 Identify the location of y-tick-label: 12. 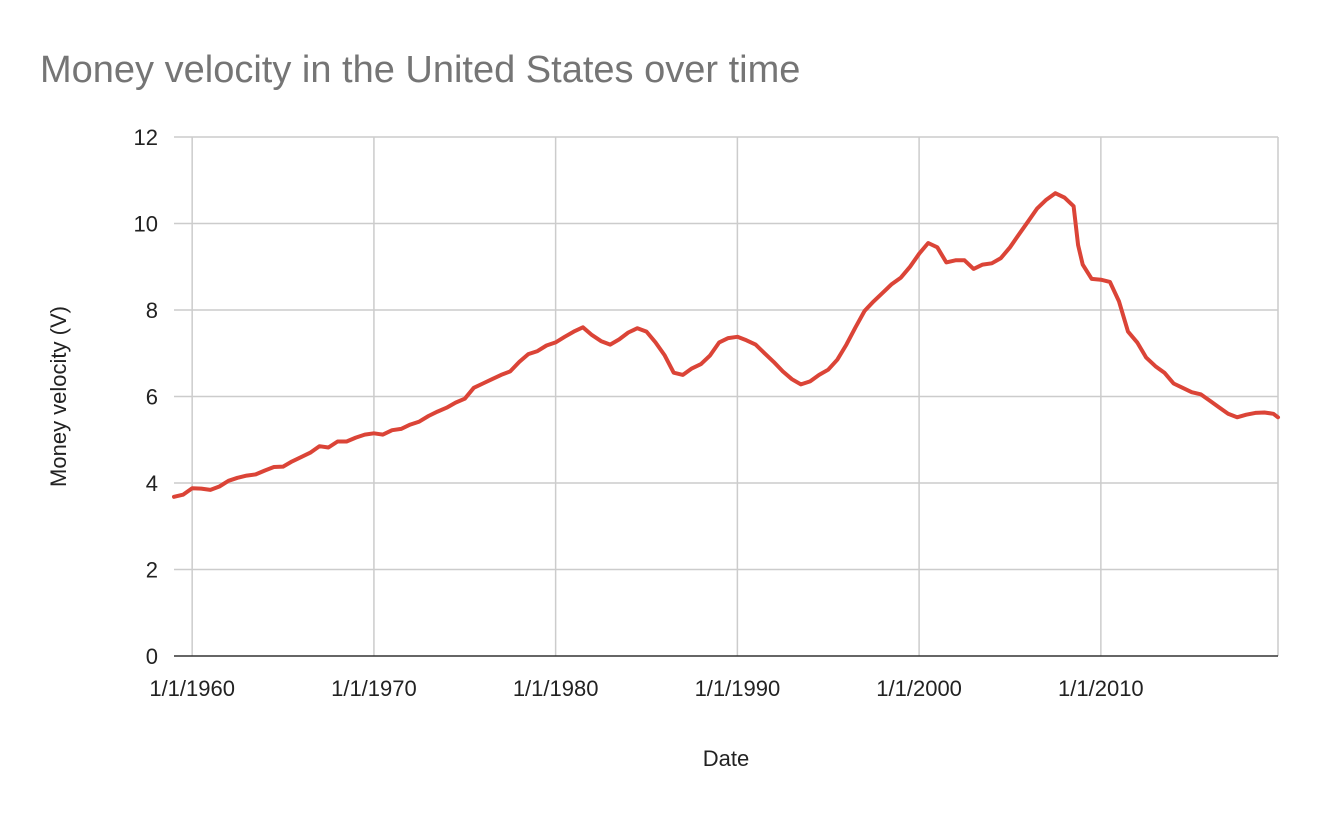
(146, 137).